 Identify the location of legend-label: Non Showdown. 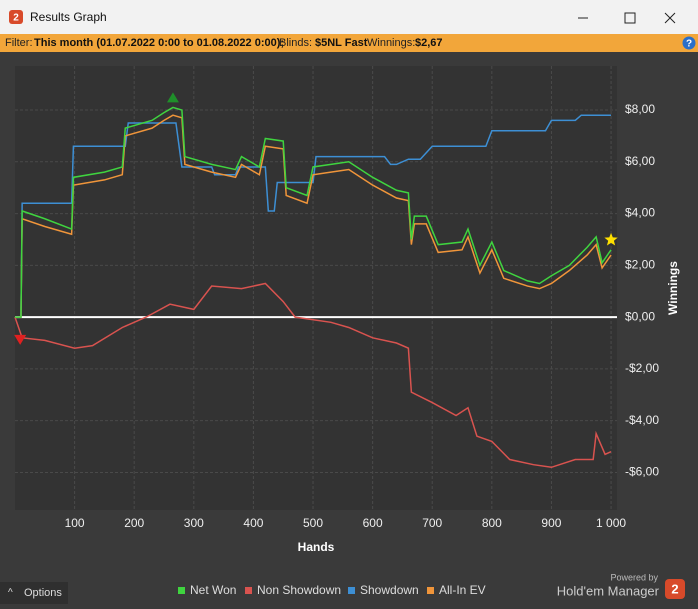
(299, 590).